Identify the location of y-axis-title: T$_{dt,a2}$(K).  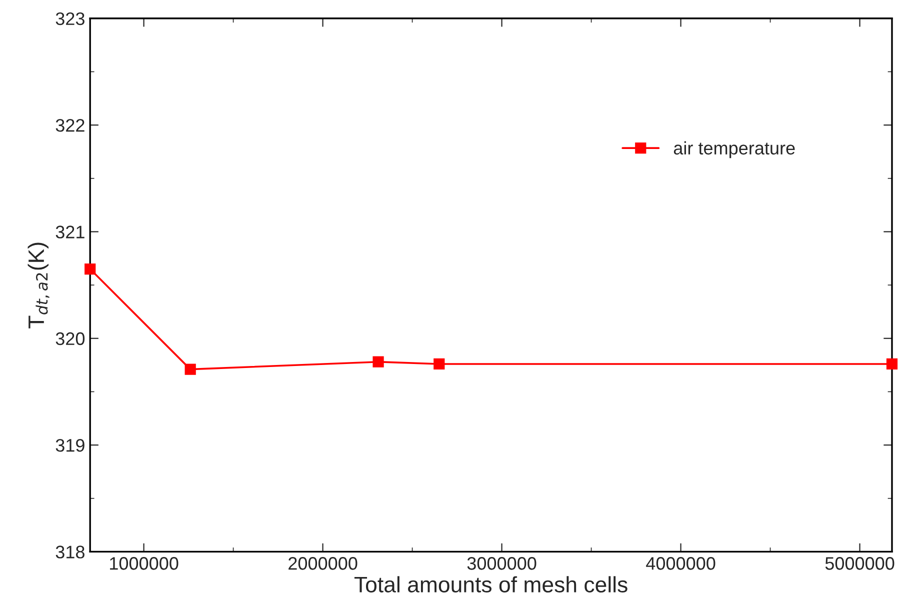
(39, 285).